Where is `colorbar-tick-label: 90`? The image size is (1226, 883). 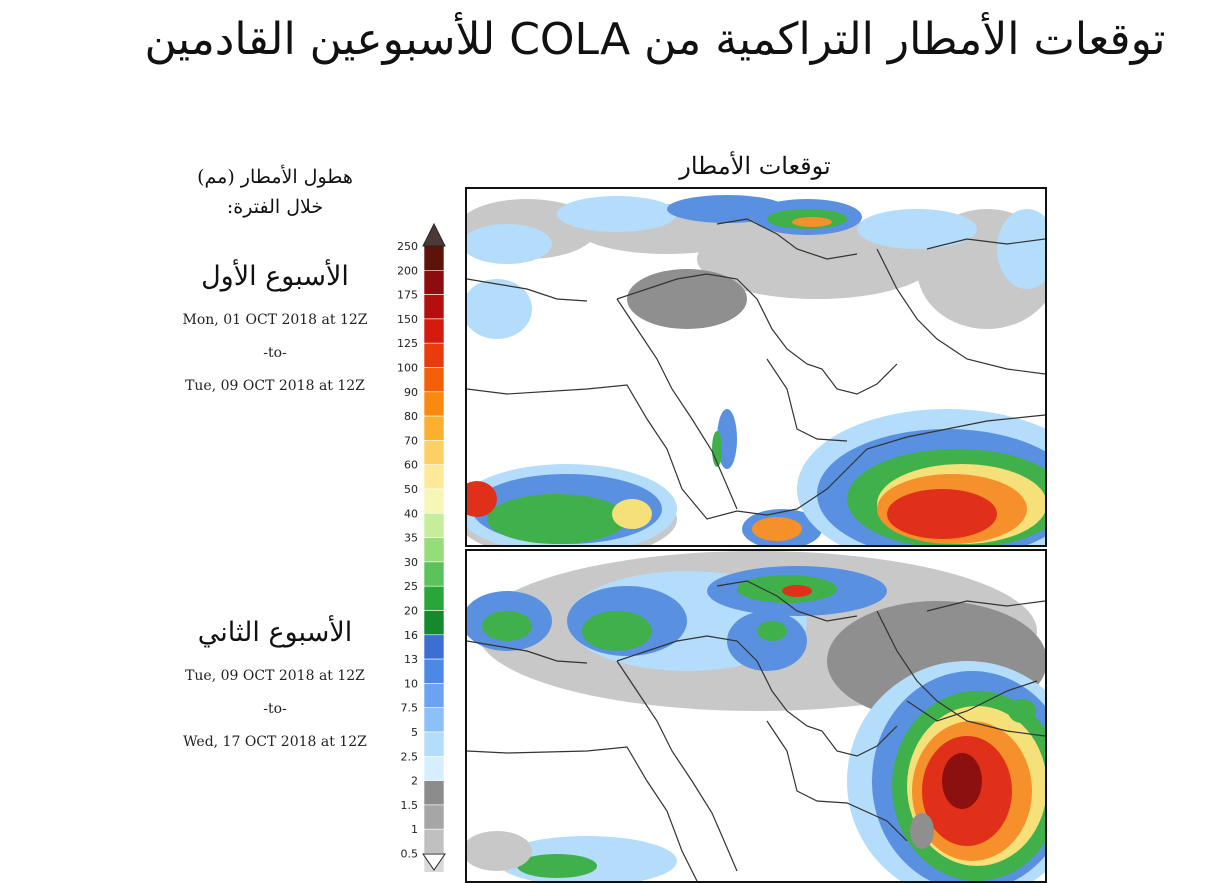
colorbar-tick-label: 90 is located at coordinates (411, 392).